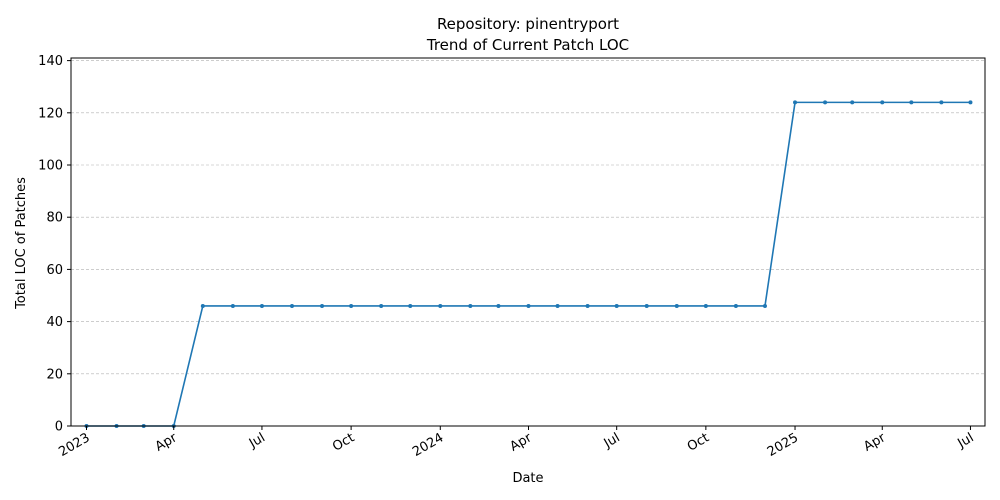  I want to click on x-tick-label: 2025, so click(783, 445).